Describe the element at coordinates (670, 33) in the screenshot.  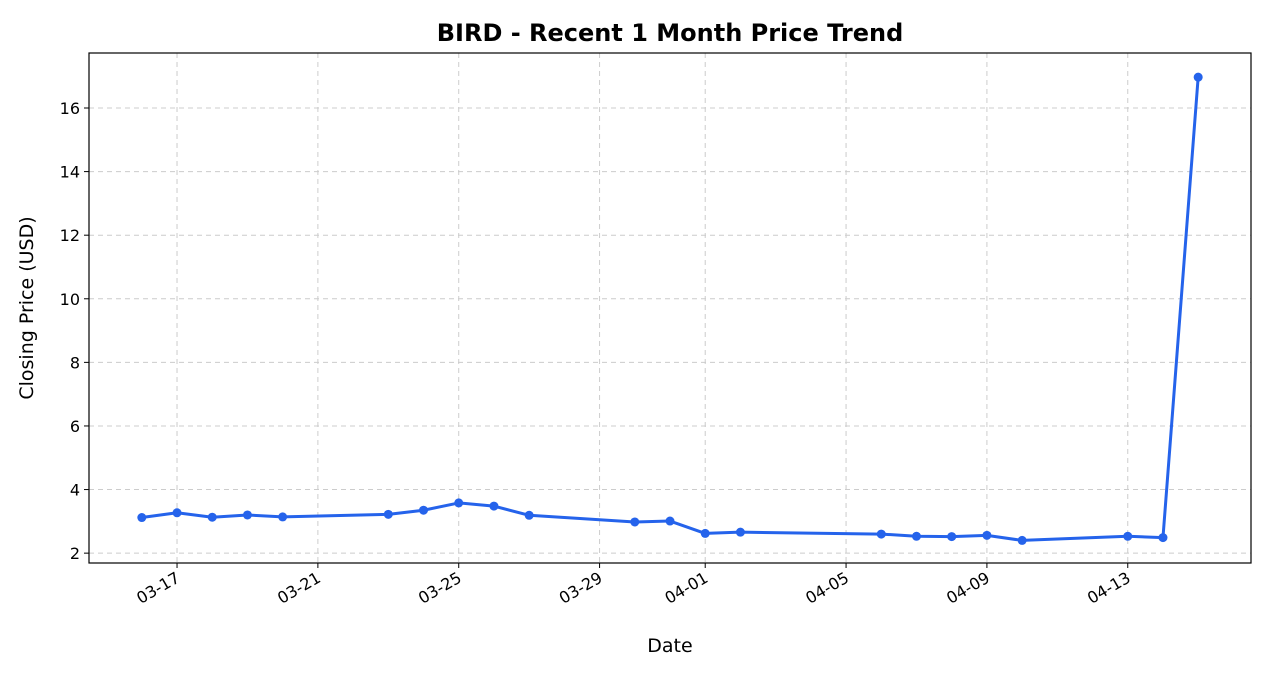
I see `chart-title: BIRD - Recent 1 Month Price Trend` at that location.